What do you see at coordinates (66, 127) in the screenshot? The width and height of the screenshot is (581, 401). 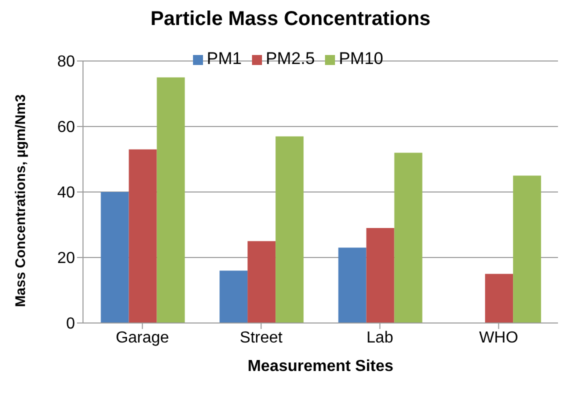 I see `y-tick-label: 60` at bounding box center [66, 127].